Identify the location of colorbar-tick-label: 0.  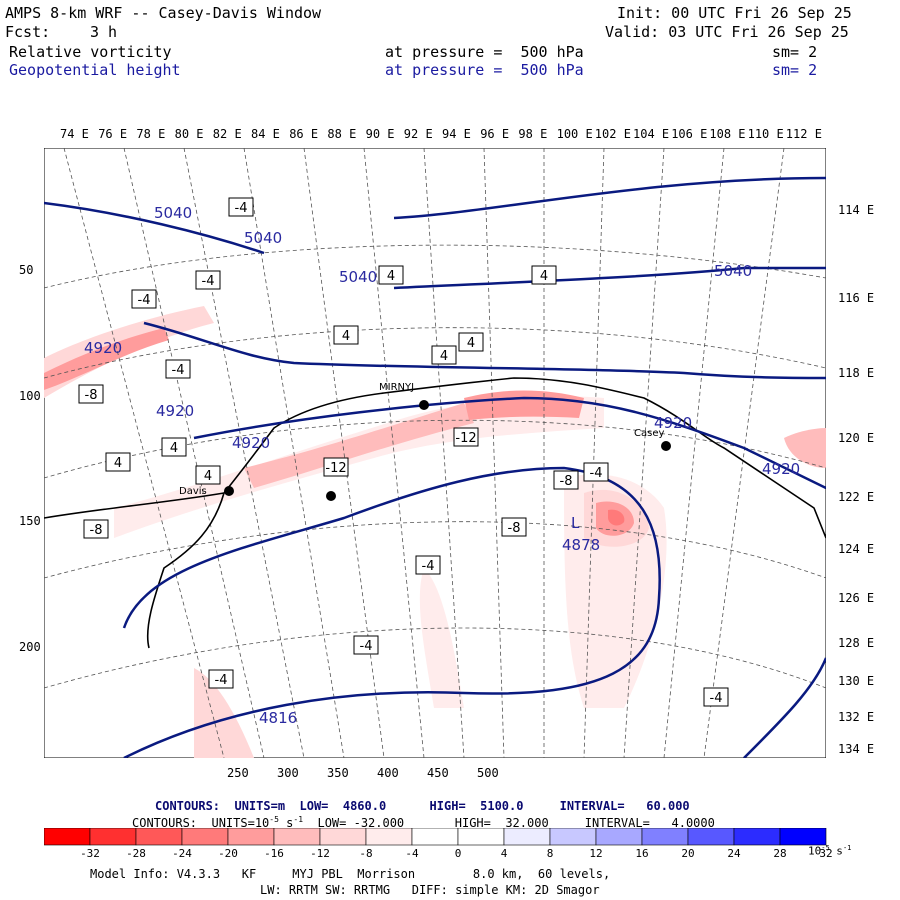
(458, 853).